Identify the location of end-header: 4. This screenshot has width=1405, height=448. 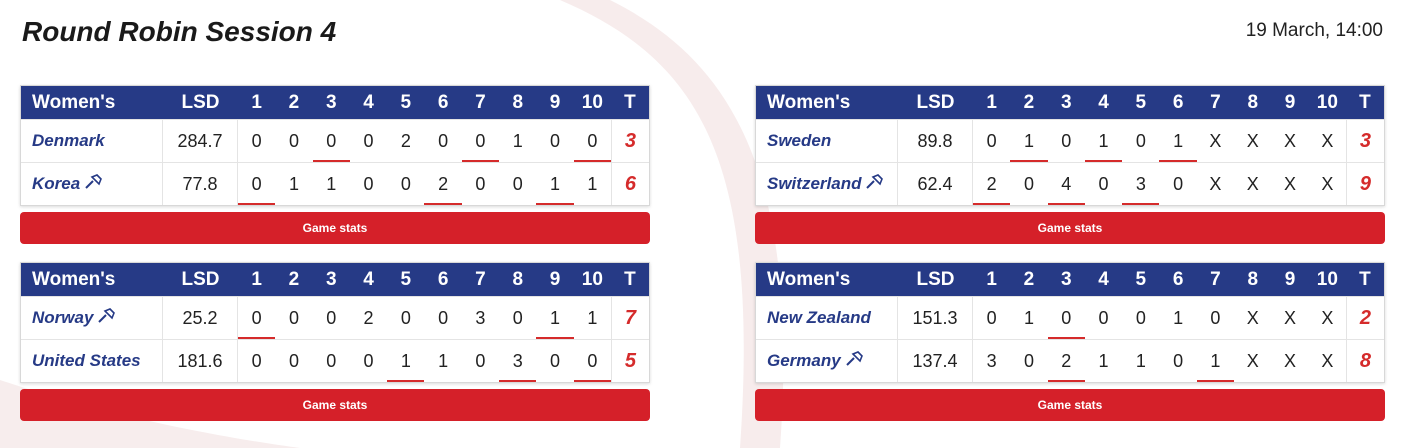
(1103, 102).